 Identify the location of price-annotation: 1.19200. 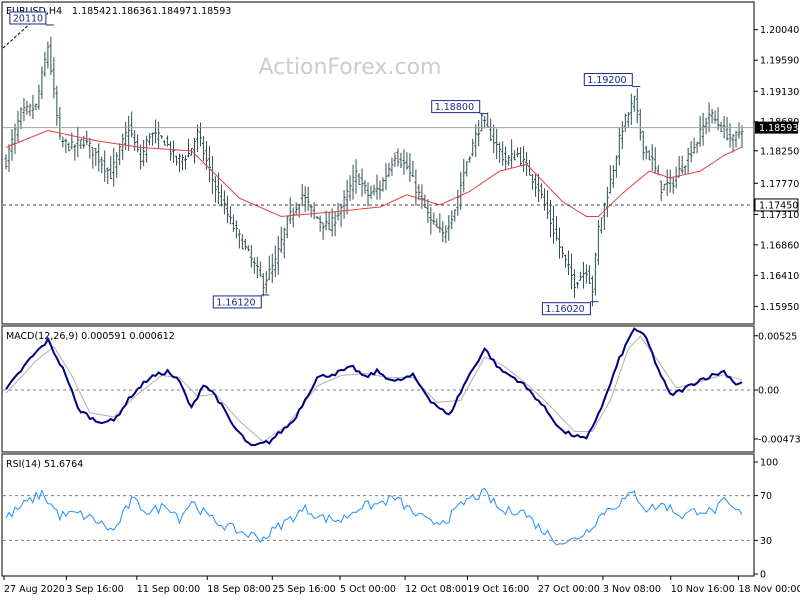
(612, 80).